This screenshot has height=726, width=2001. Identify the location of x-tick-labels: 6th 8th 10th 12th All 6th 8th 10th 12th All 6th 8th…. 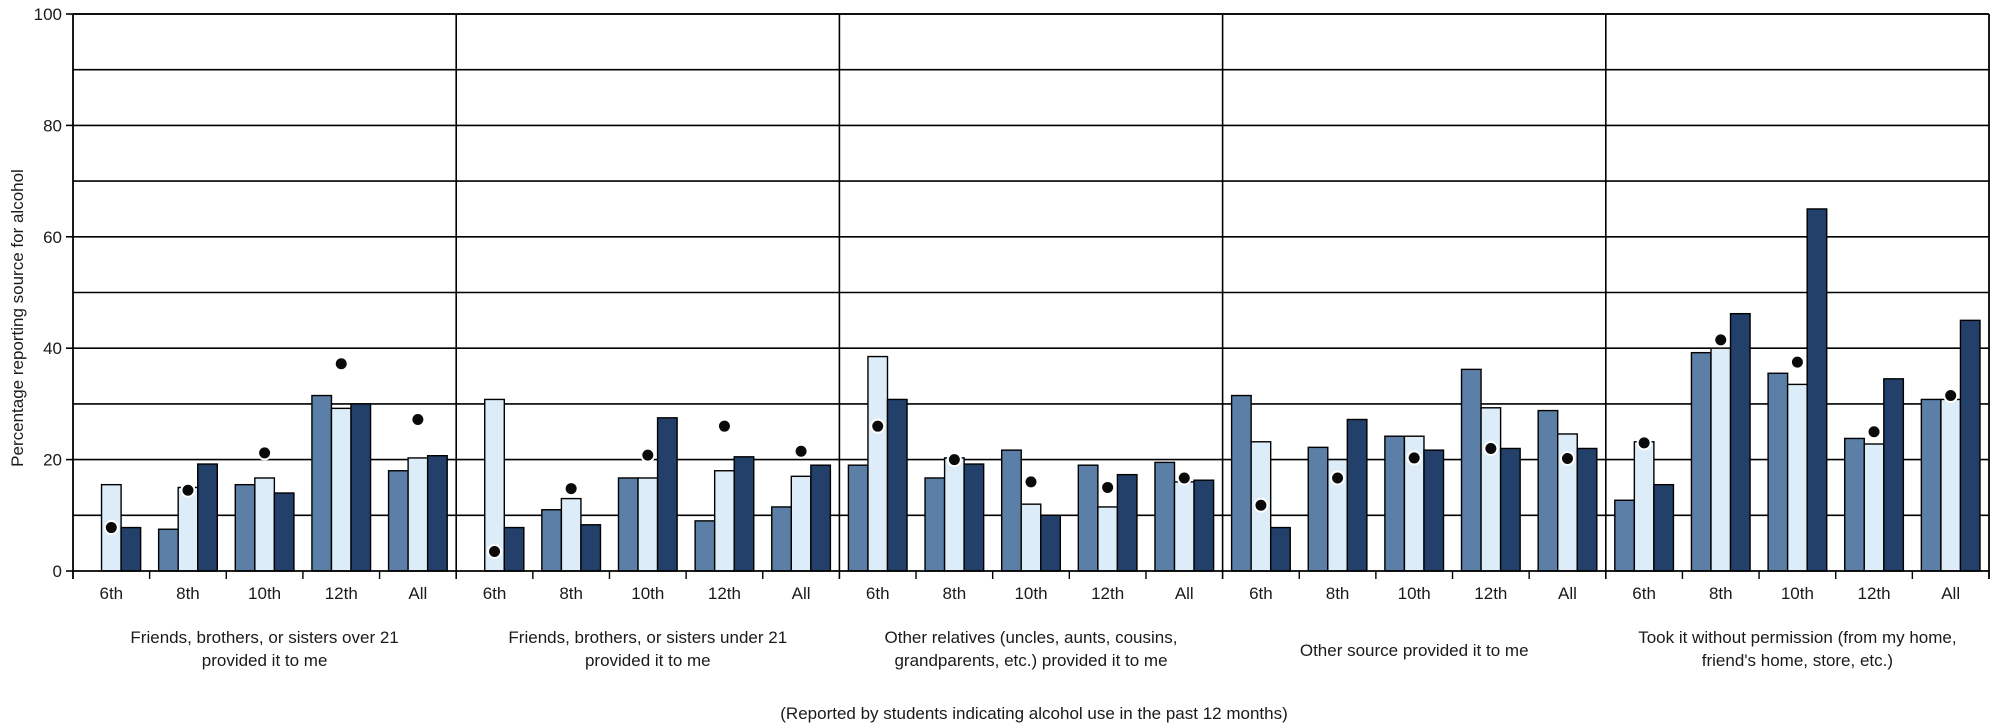
(1029, 593).